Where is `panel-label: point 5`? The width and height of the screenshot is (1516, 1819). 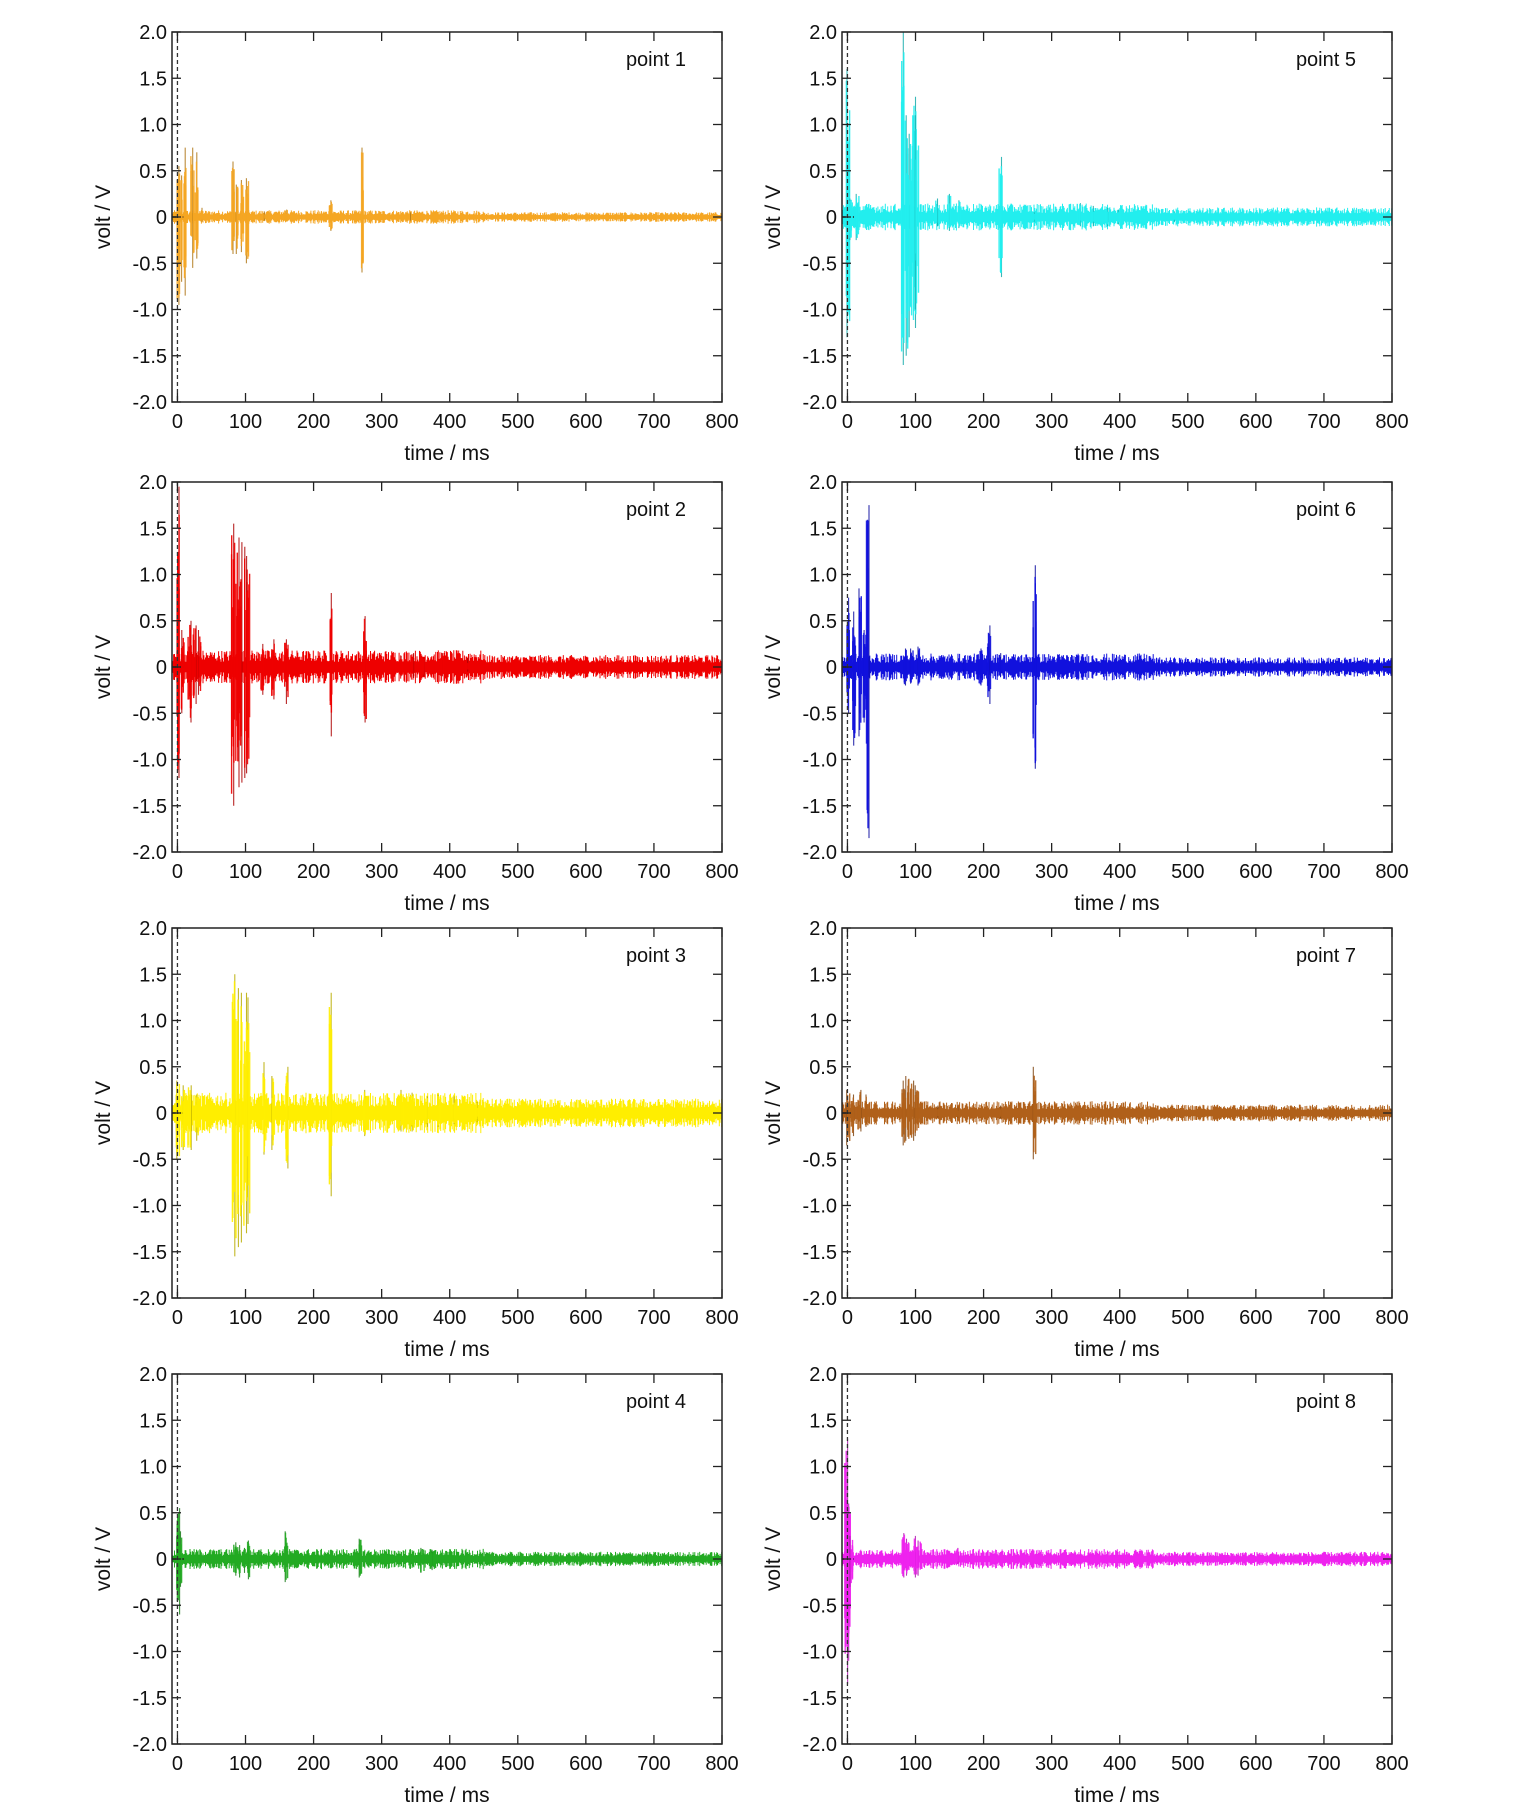
panel-label: point 5 is located at coordinates (1326, 60).